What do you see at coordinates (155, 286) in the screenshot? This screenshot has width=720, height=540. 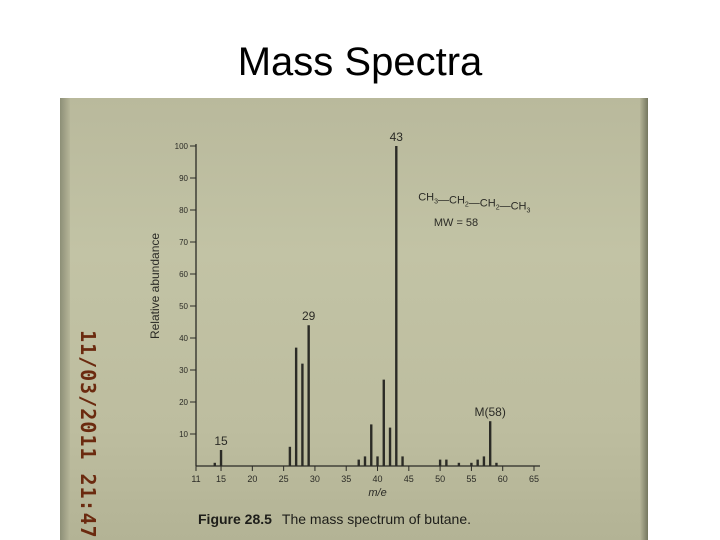 I see `y-axis-label: Relative abundance` at bounding box center [155, 286].